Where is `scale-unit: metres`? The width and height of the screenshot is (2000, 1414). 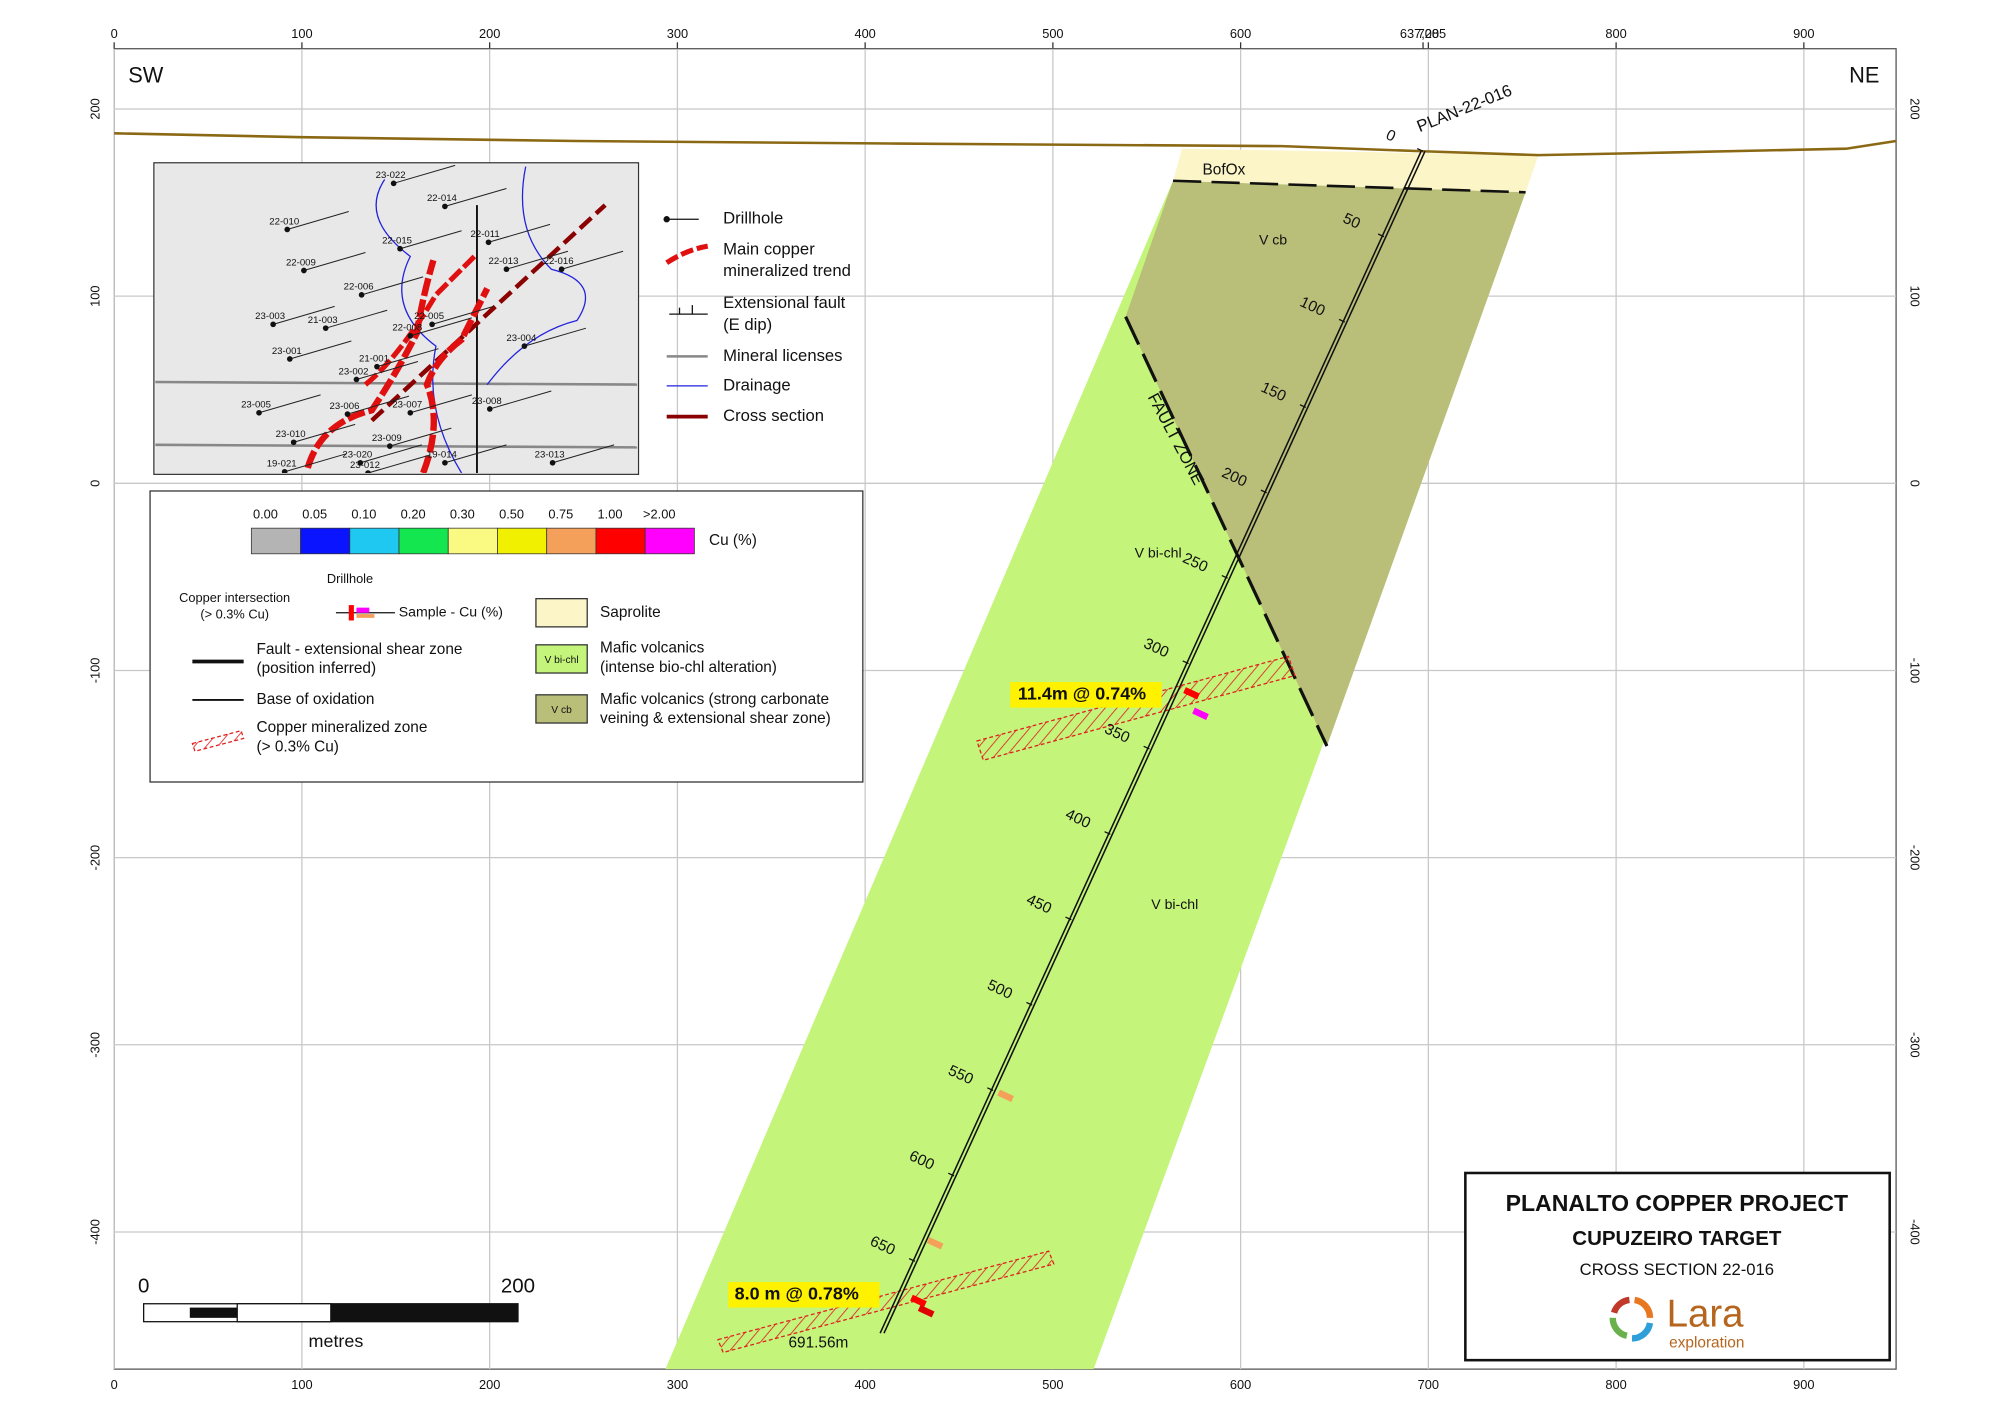 scale-unit: metres is located at coordinates (336, 1341).